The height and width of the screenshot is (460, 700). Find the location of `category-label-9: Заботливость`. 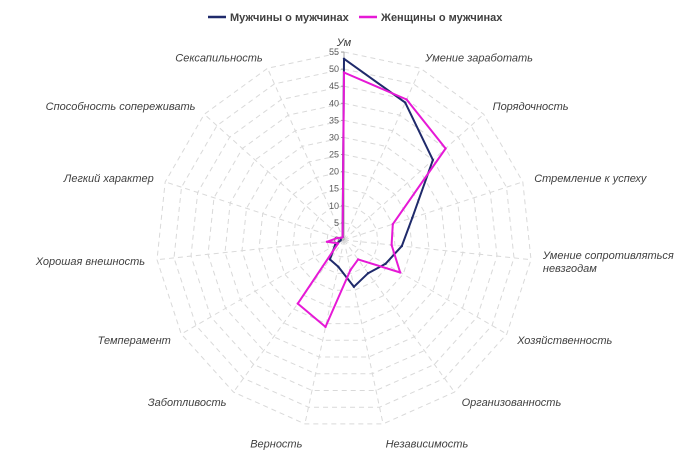

category-label-9: Заботливость is located at coordinates (187, 403).